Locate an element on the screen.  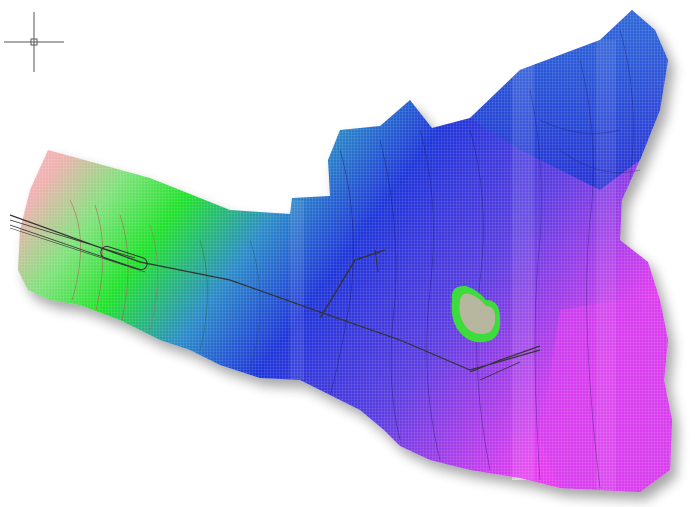
pond-core is located at coordinates (477, 313).